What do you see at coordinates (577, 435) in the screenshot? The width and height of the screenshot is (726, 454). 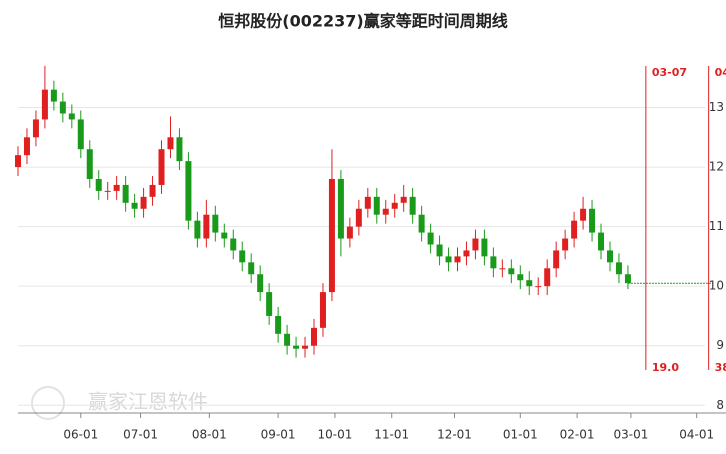 I see `x-tick-label: 02-01` at bounding box center [577, 435].